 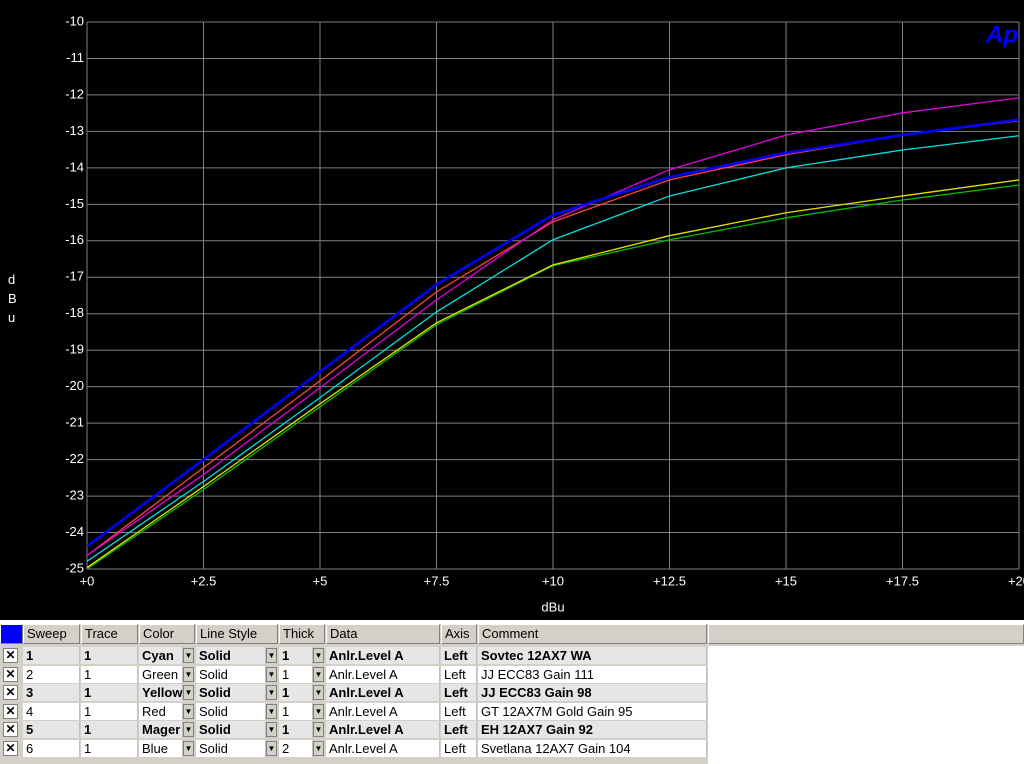 I want to click on table-cell: EH 12AX7 Gain 92, so click(x=592, y=729).